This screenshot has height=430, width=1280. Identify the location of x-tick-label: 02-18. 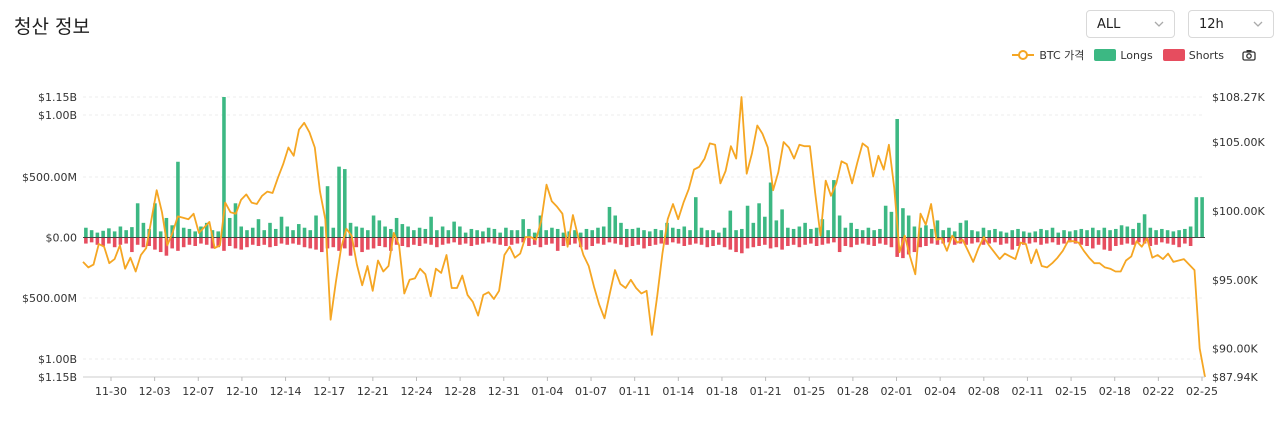
(1115, 391).